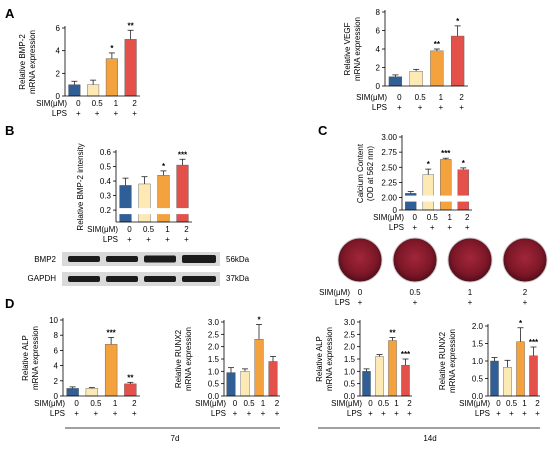 This screenshot has width=550, height=450. Describe the element at coordinates (35, 358) in the screenshot. I see `y-axis-label-d1: mRNA expression` at that location.